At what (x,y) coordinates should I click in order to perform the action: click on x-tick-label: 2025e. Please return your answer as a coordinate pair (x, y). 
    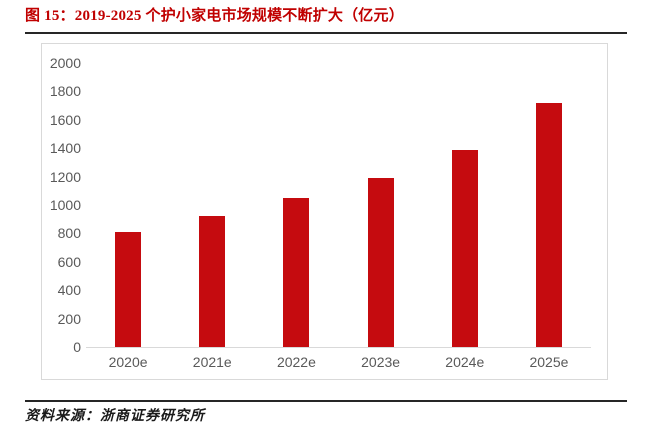
    Looking at the image, I should click on (549, 362).